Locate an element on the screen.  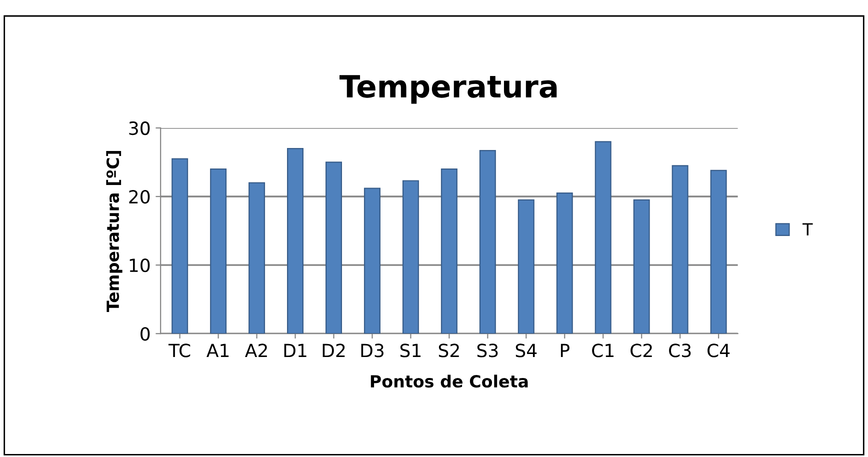
x-tick-label: A2 is located at coordinates (256, 351).